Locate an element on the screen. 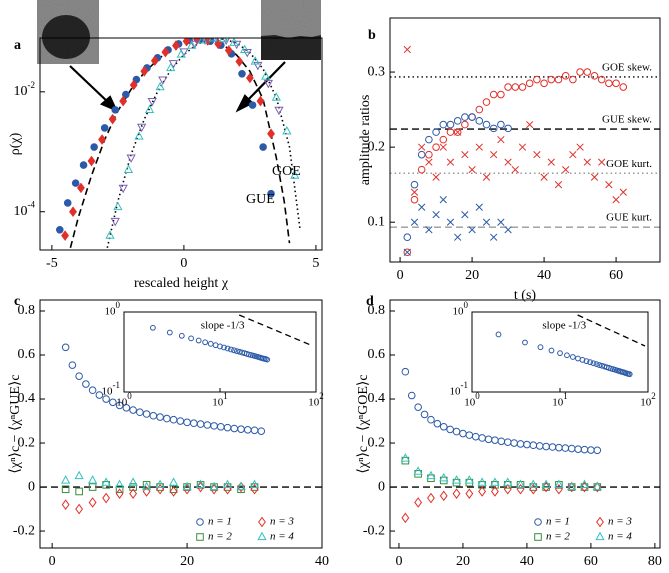 This screenshot has width=669, height=573. y-tick-label: 0.2 is located at coordinates (27, 442).